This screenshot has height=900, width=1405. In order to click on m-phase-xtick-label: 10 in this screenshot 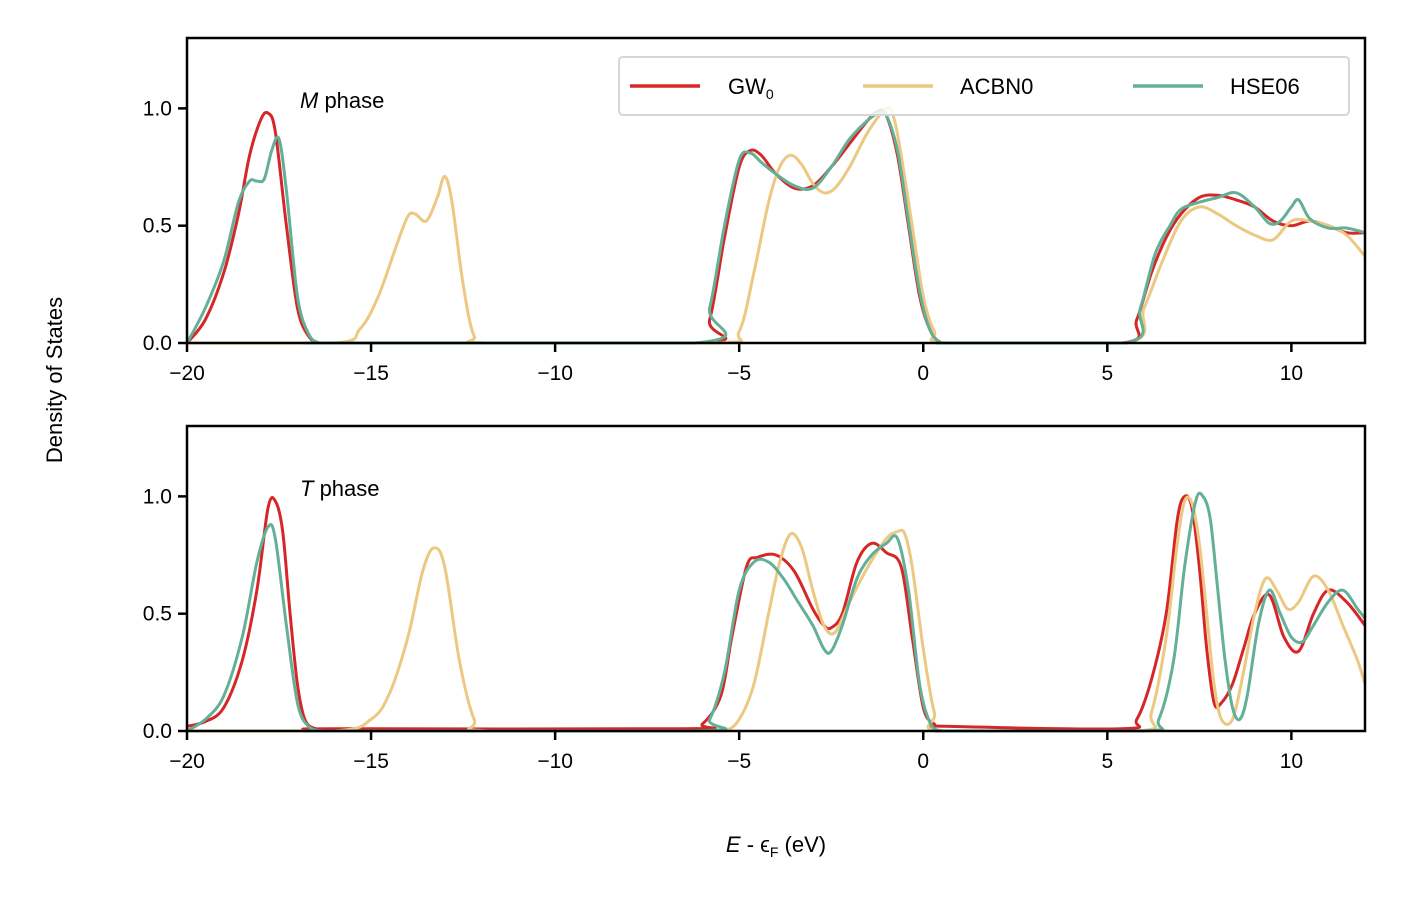, I will do `click(1291, 373)`.